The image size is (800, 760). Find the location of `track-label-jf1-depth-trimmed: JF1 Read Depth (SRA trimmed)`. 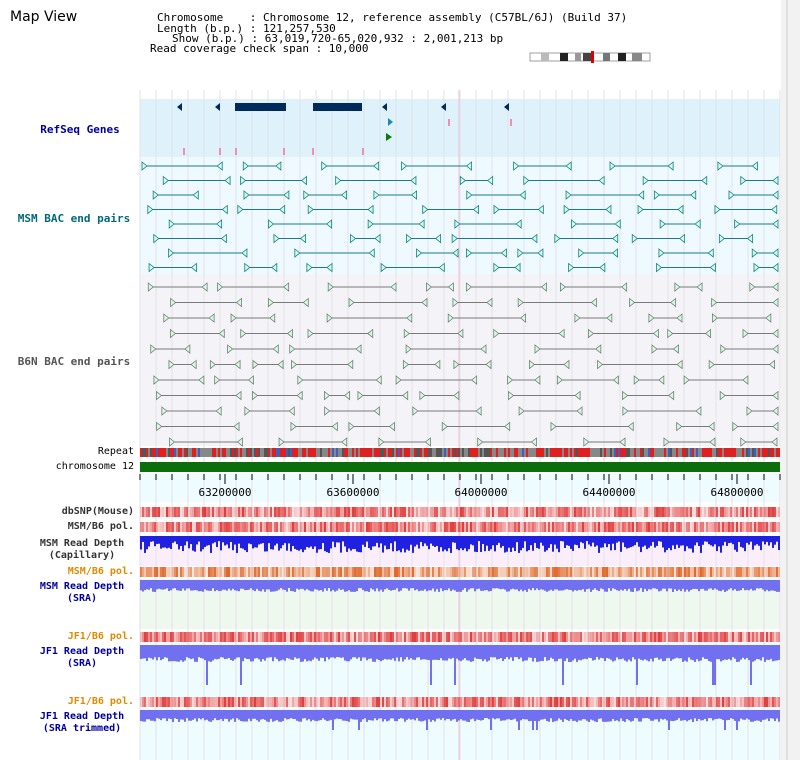

track-label-jf1-depth-trimmed: JF1 Read Depth (SRA trimmed) is located at coordinates (82, 722).